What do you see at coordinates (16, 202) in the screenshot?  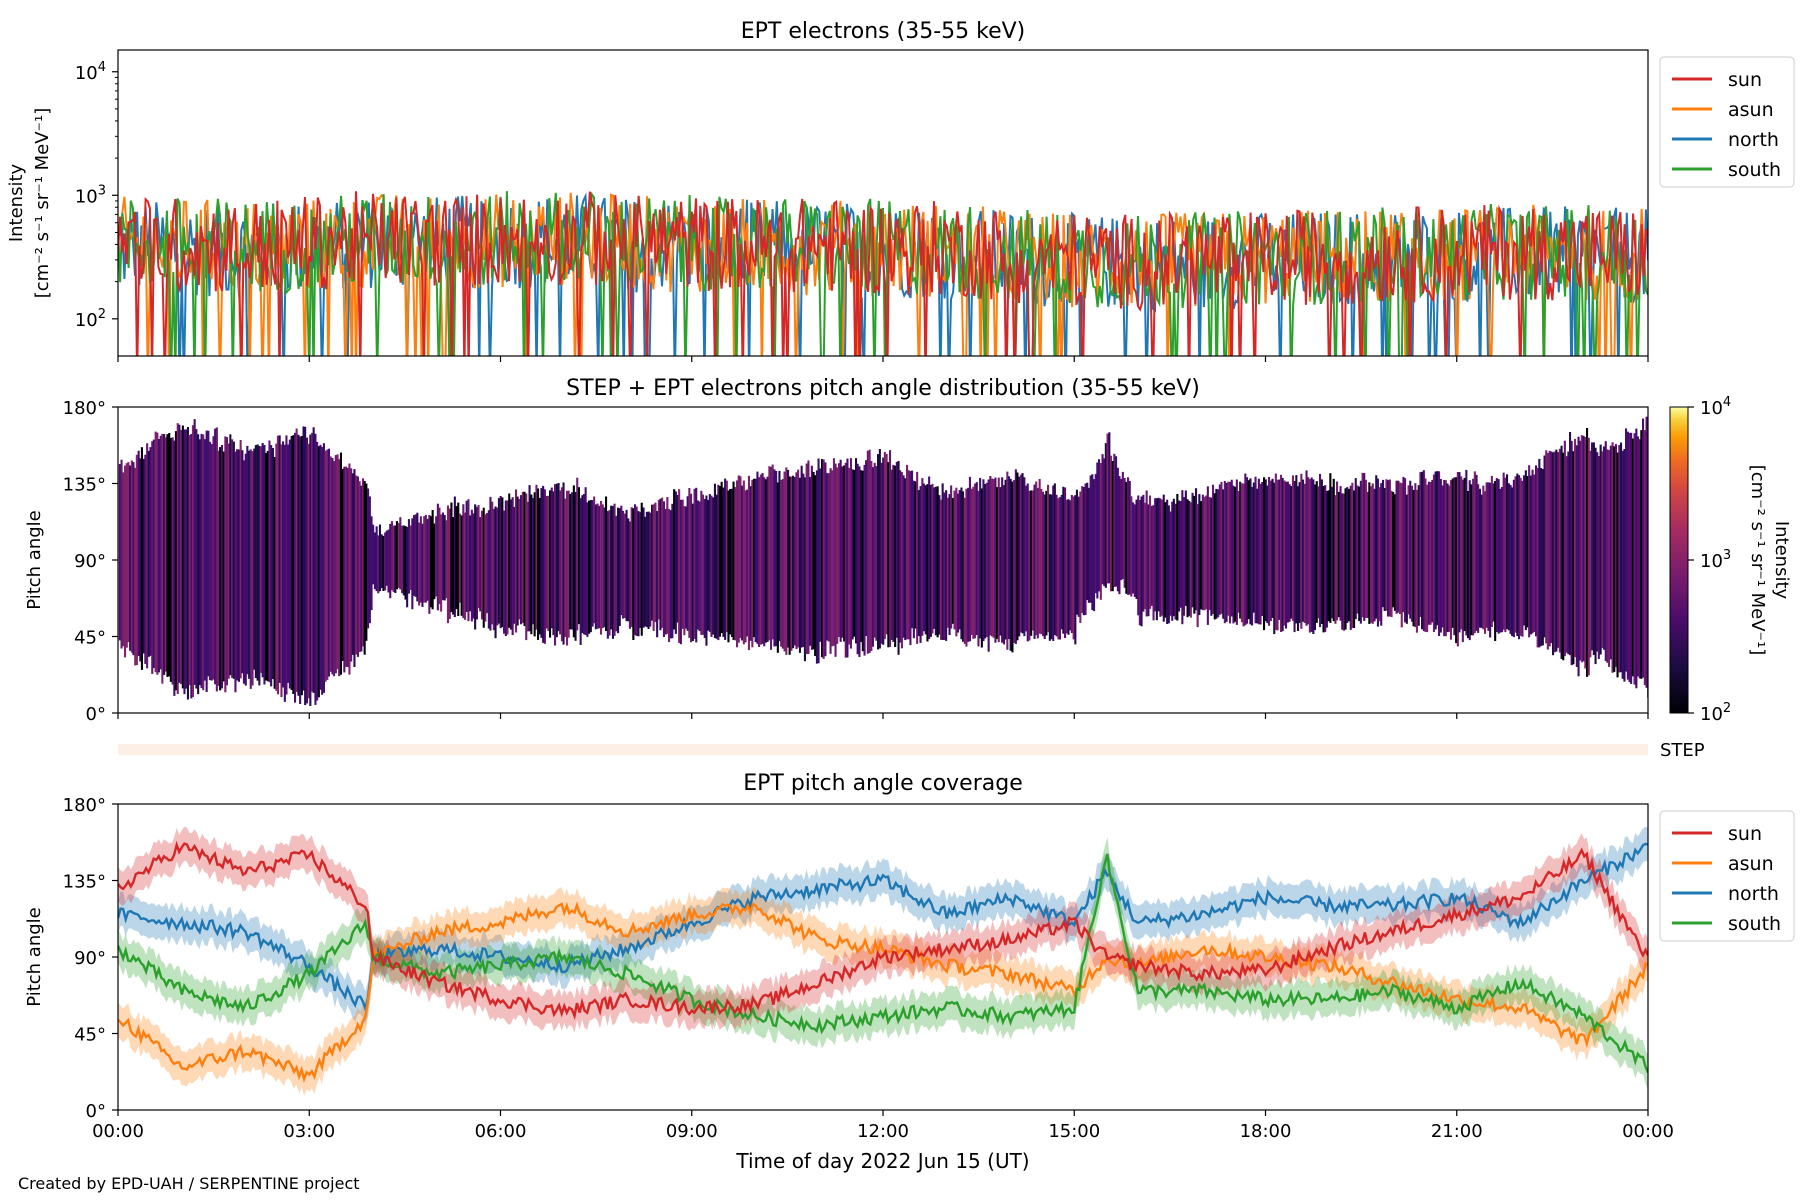 I see `panel1-ylabel-line1: Intensity` at bounding box center [16, 202].